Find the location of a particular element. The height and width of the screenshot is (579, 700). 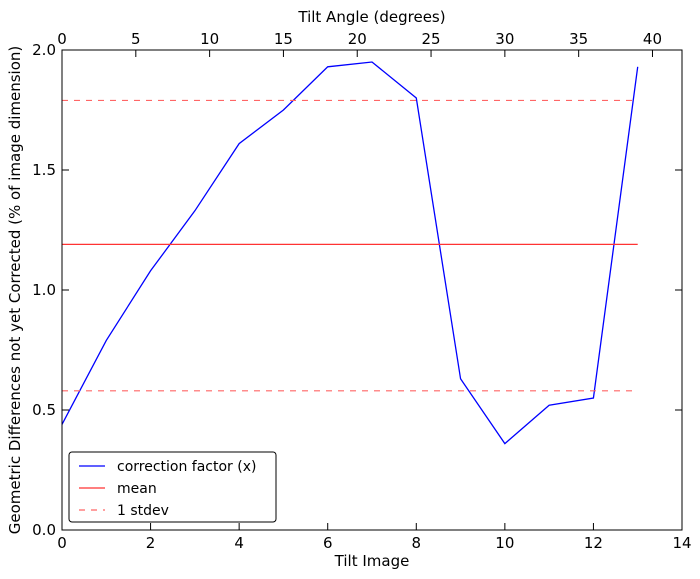

x-tick-label: 4 is located at coordinates (239, 543).